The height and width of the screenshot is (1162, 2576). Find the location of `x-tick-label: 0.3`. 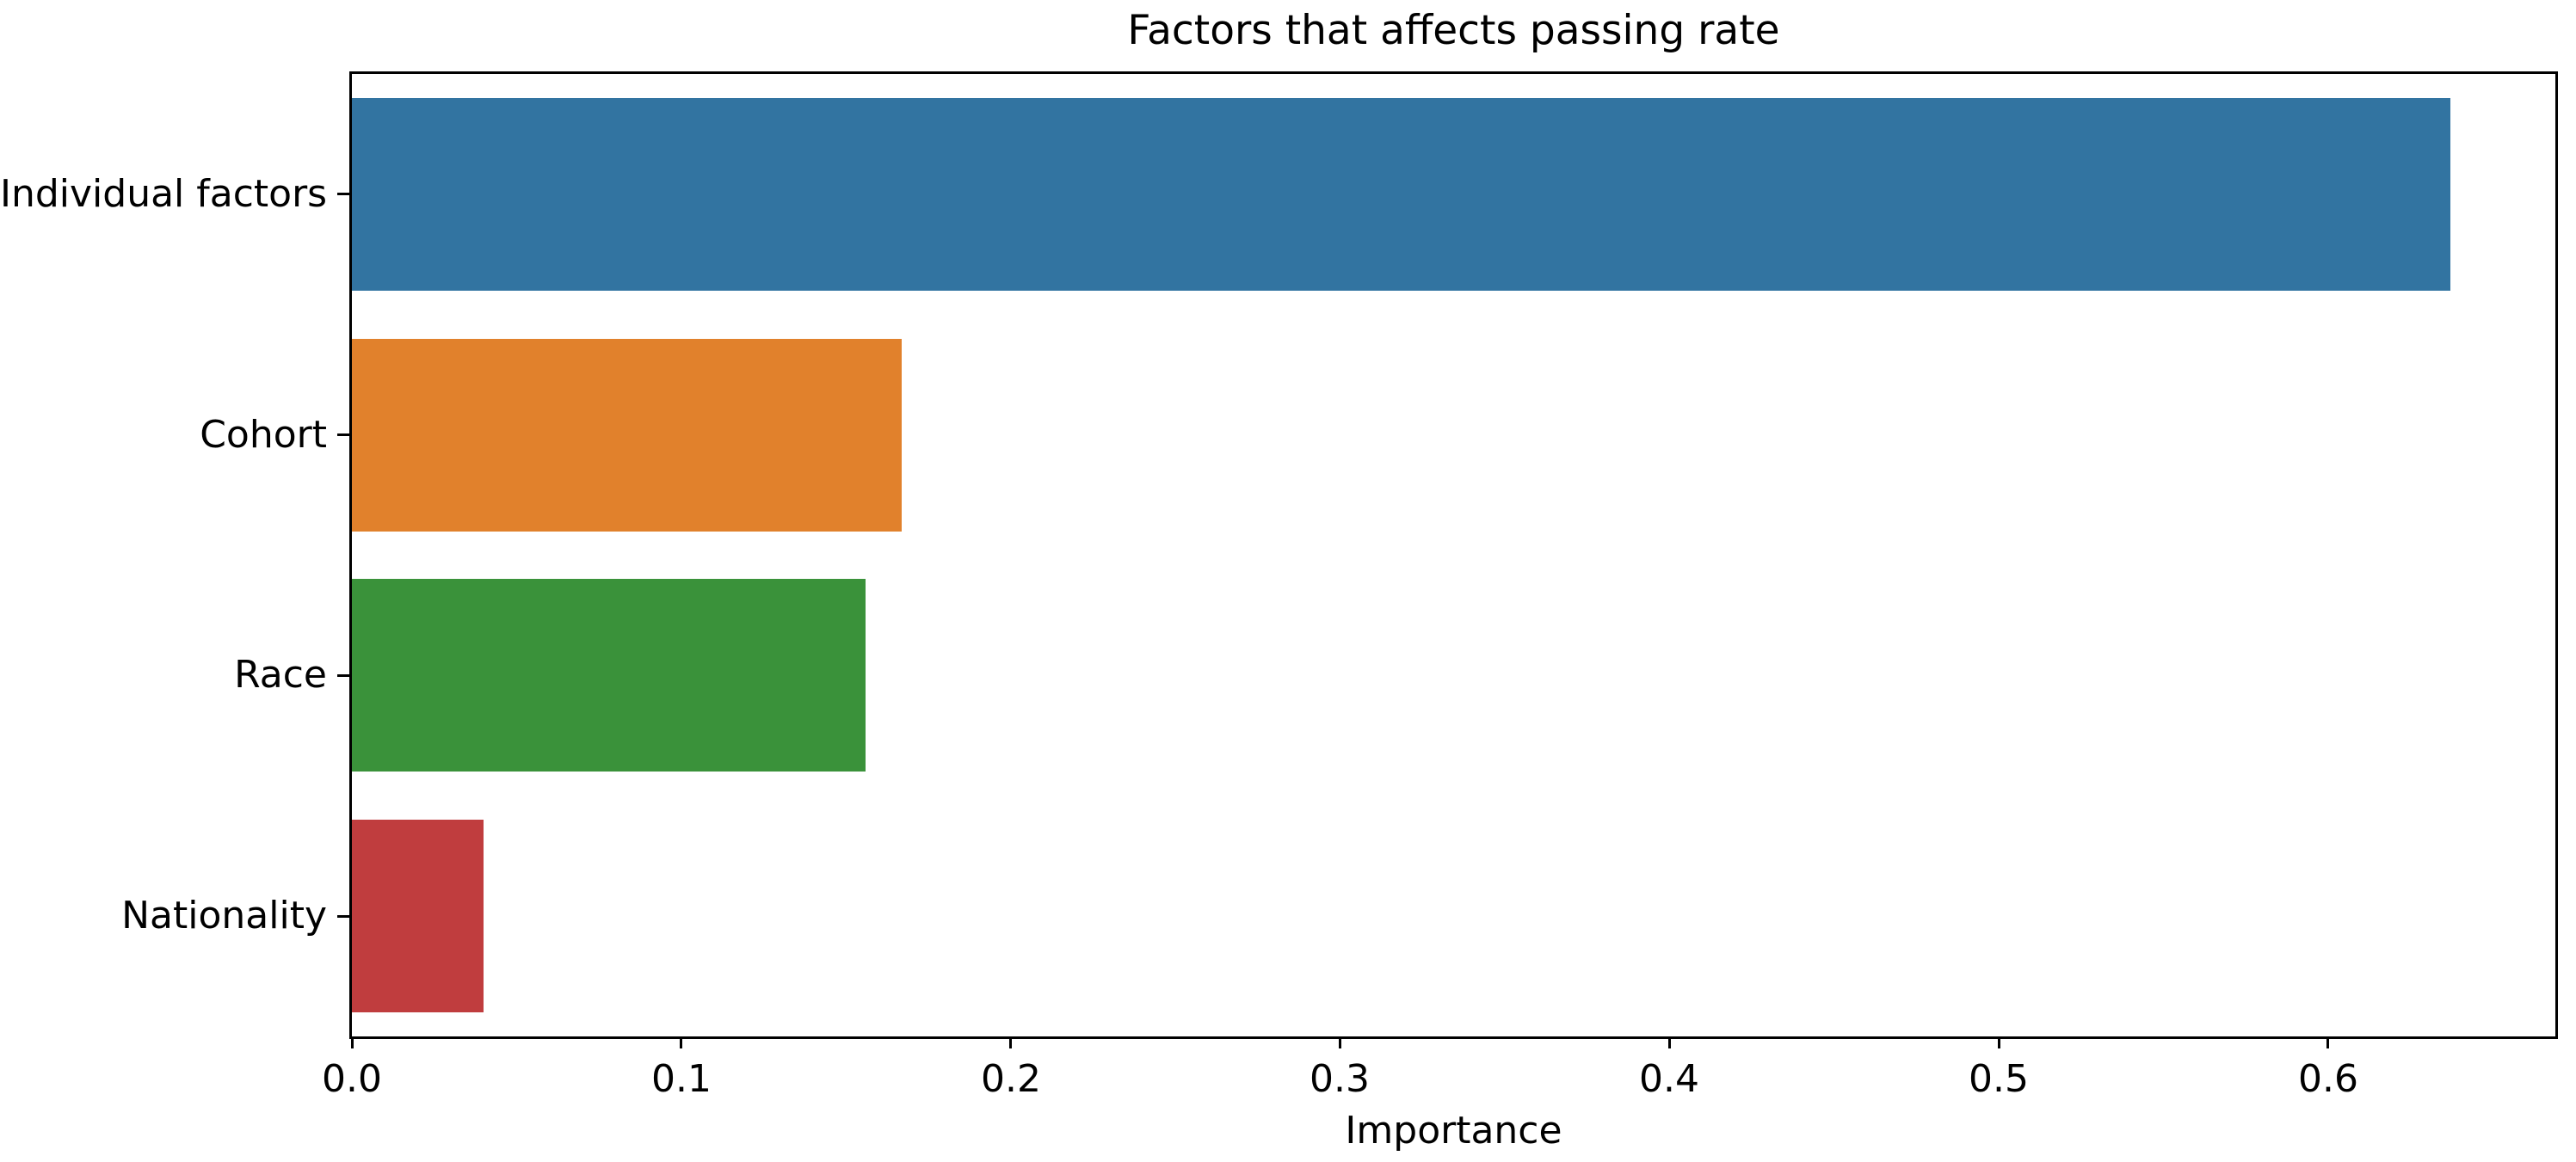

x-tick-label: 0.3 is located at coordinates (1340, 1079).